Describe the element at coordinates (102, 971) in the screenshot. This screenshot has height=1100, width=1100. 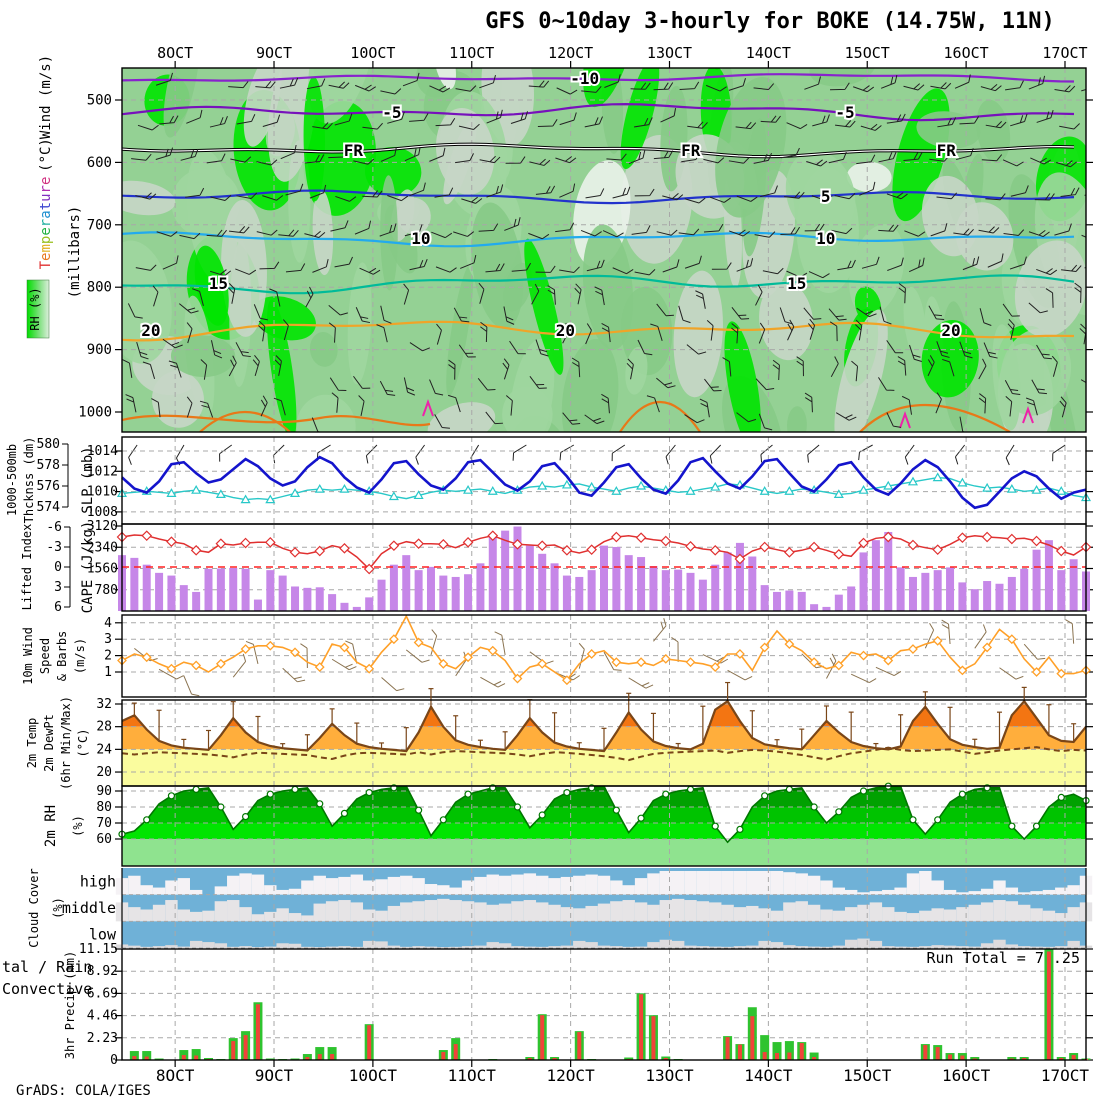
I see `precip-tick-label: 8.92` at that location.